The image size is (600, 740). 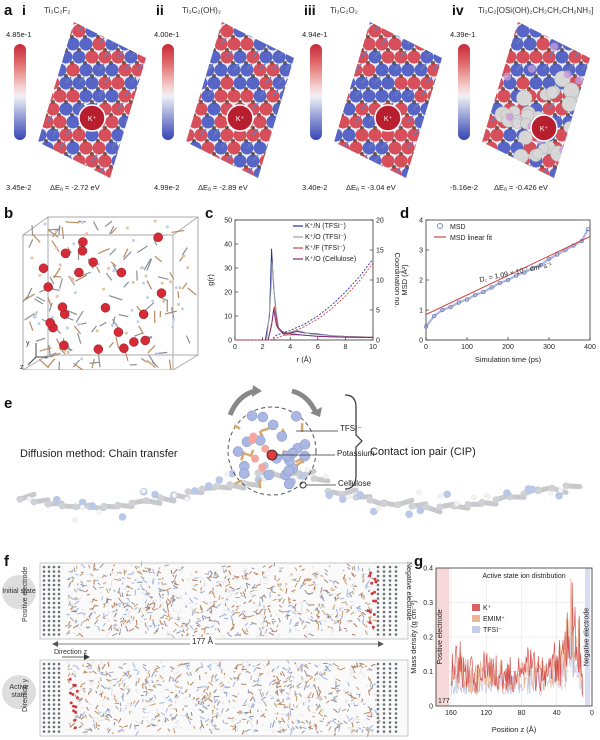 I want to click on legend-entry: K⁺/O (Cellulose), so click(x=330, y=259).